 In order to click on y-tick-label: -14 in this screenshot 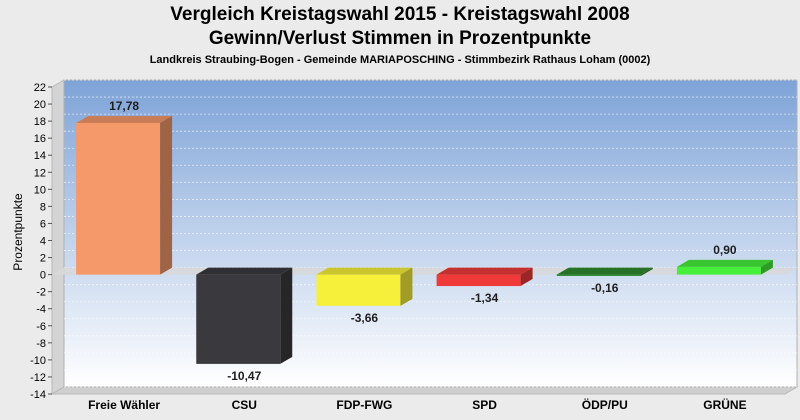, I will do `click(38, 395)`.